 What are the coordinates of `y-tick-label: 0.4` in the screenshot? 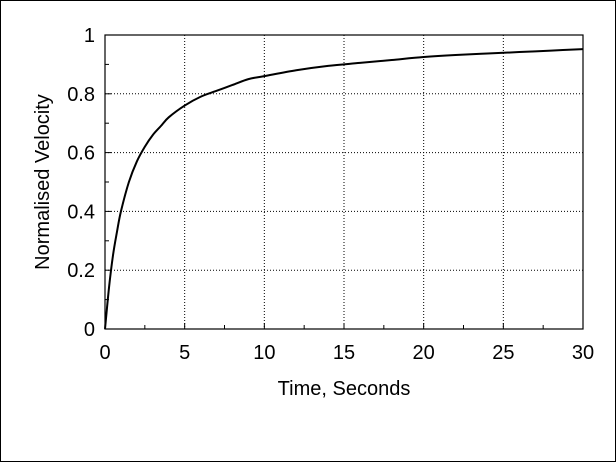 It's located at (81, 212).